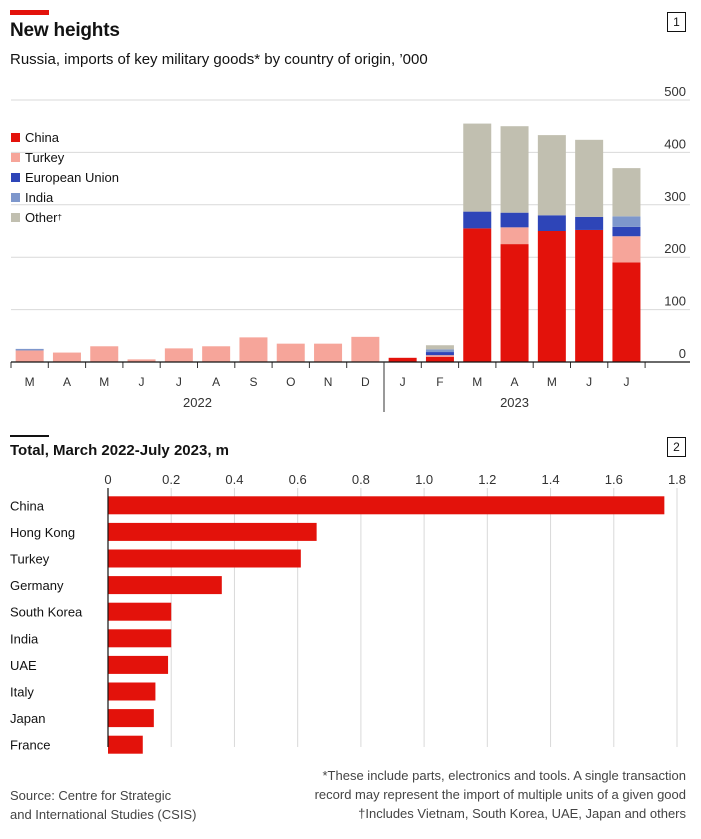 The image size is (701, 839). Describe the element at coordinates (59, 217) in the screenshot. I see `dagger-mark: †` at that location.